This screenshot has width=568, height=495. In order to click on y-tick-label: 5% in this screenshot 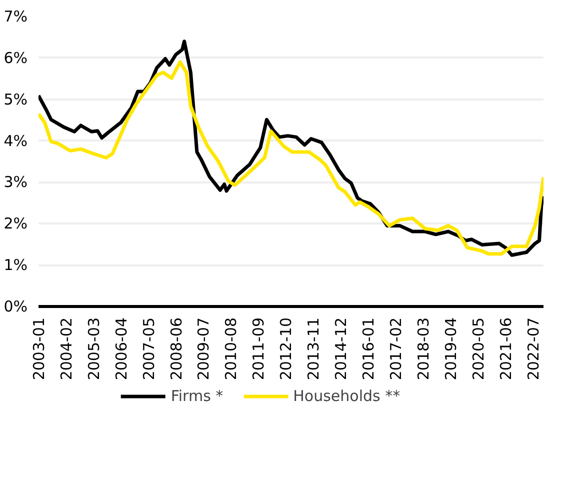, I will do `click(16, 99)`.